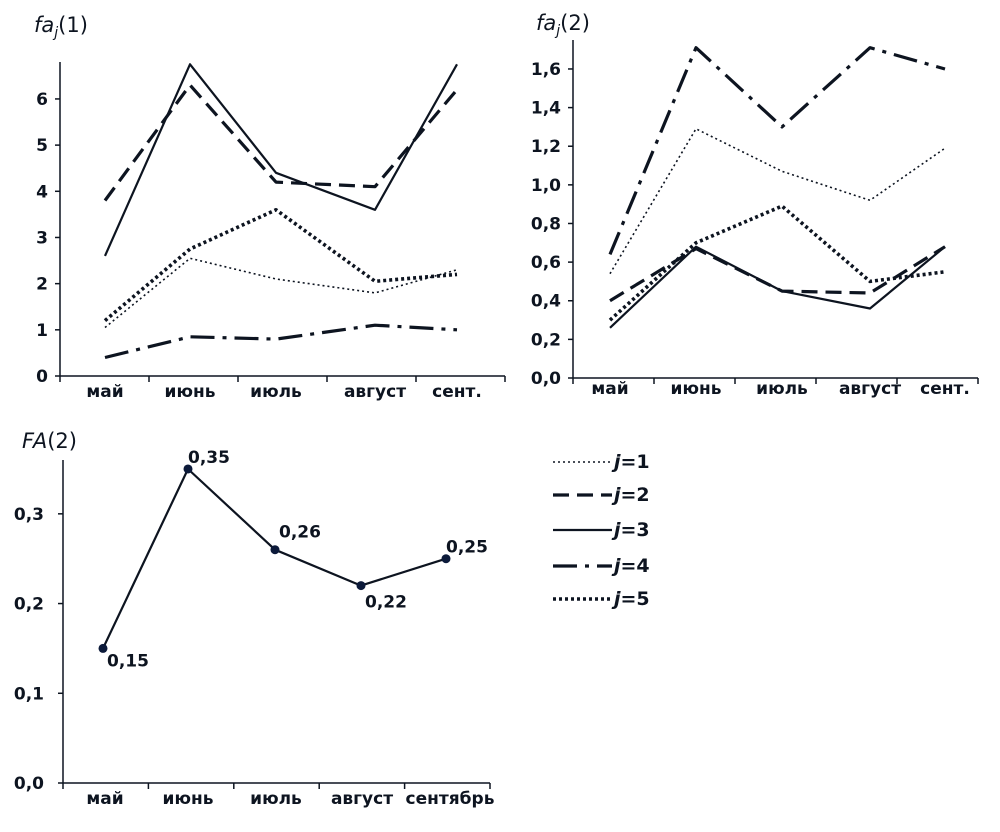 This screenshot has height=832, width=1000. Describe the element at coordinates (274, 558) in the screenshot. I see `series-line-FA` at that location.